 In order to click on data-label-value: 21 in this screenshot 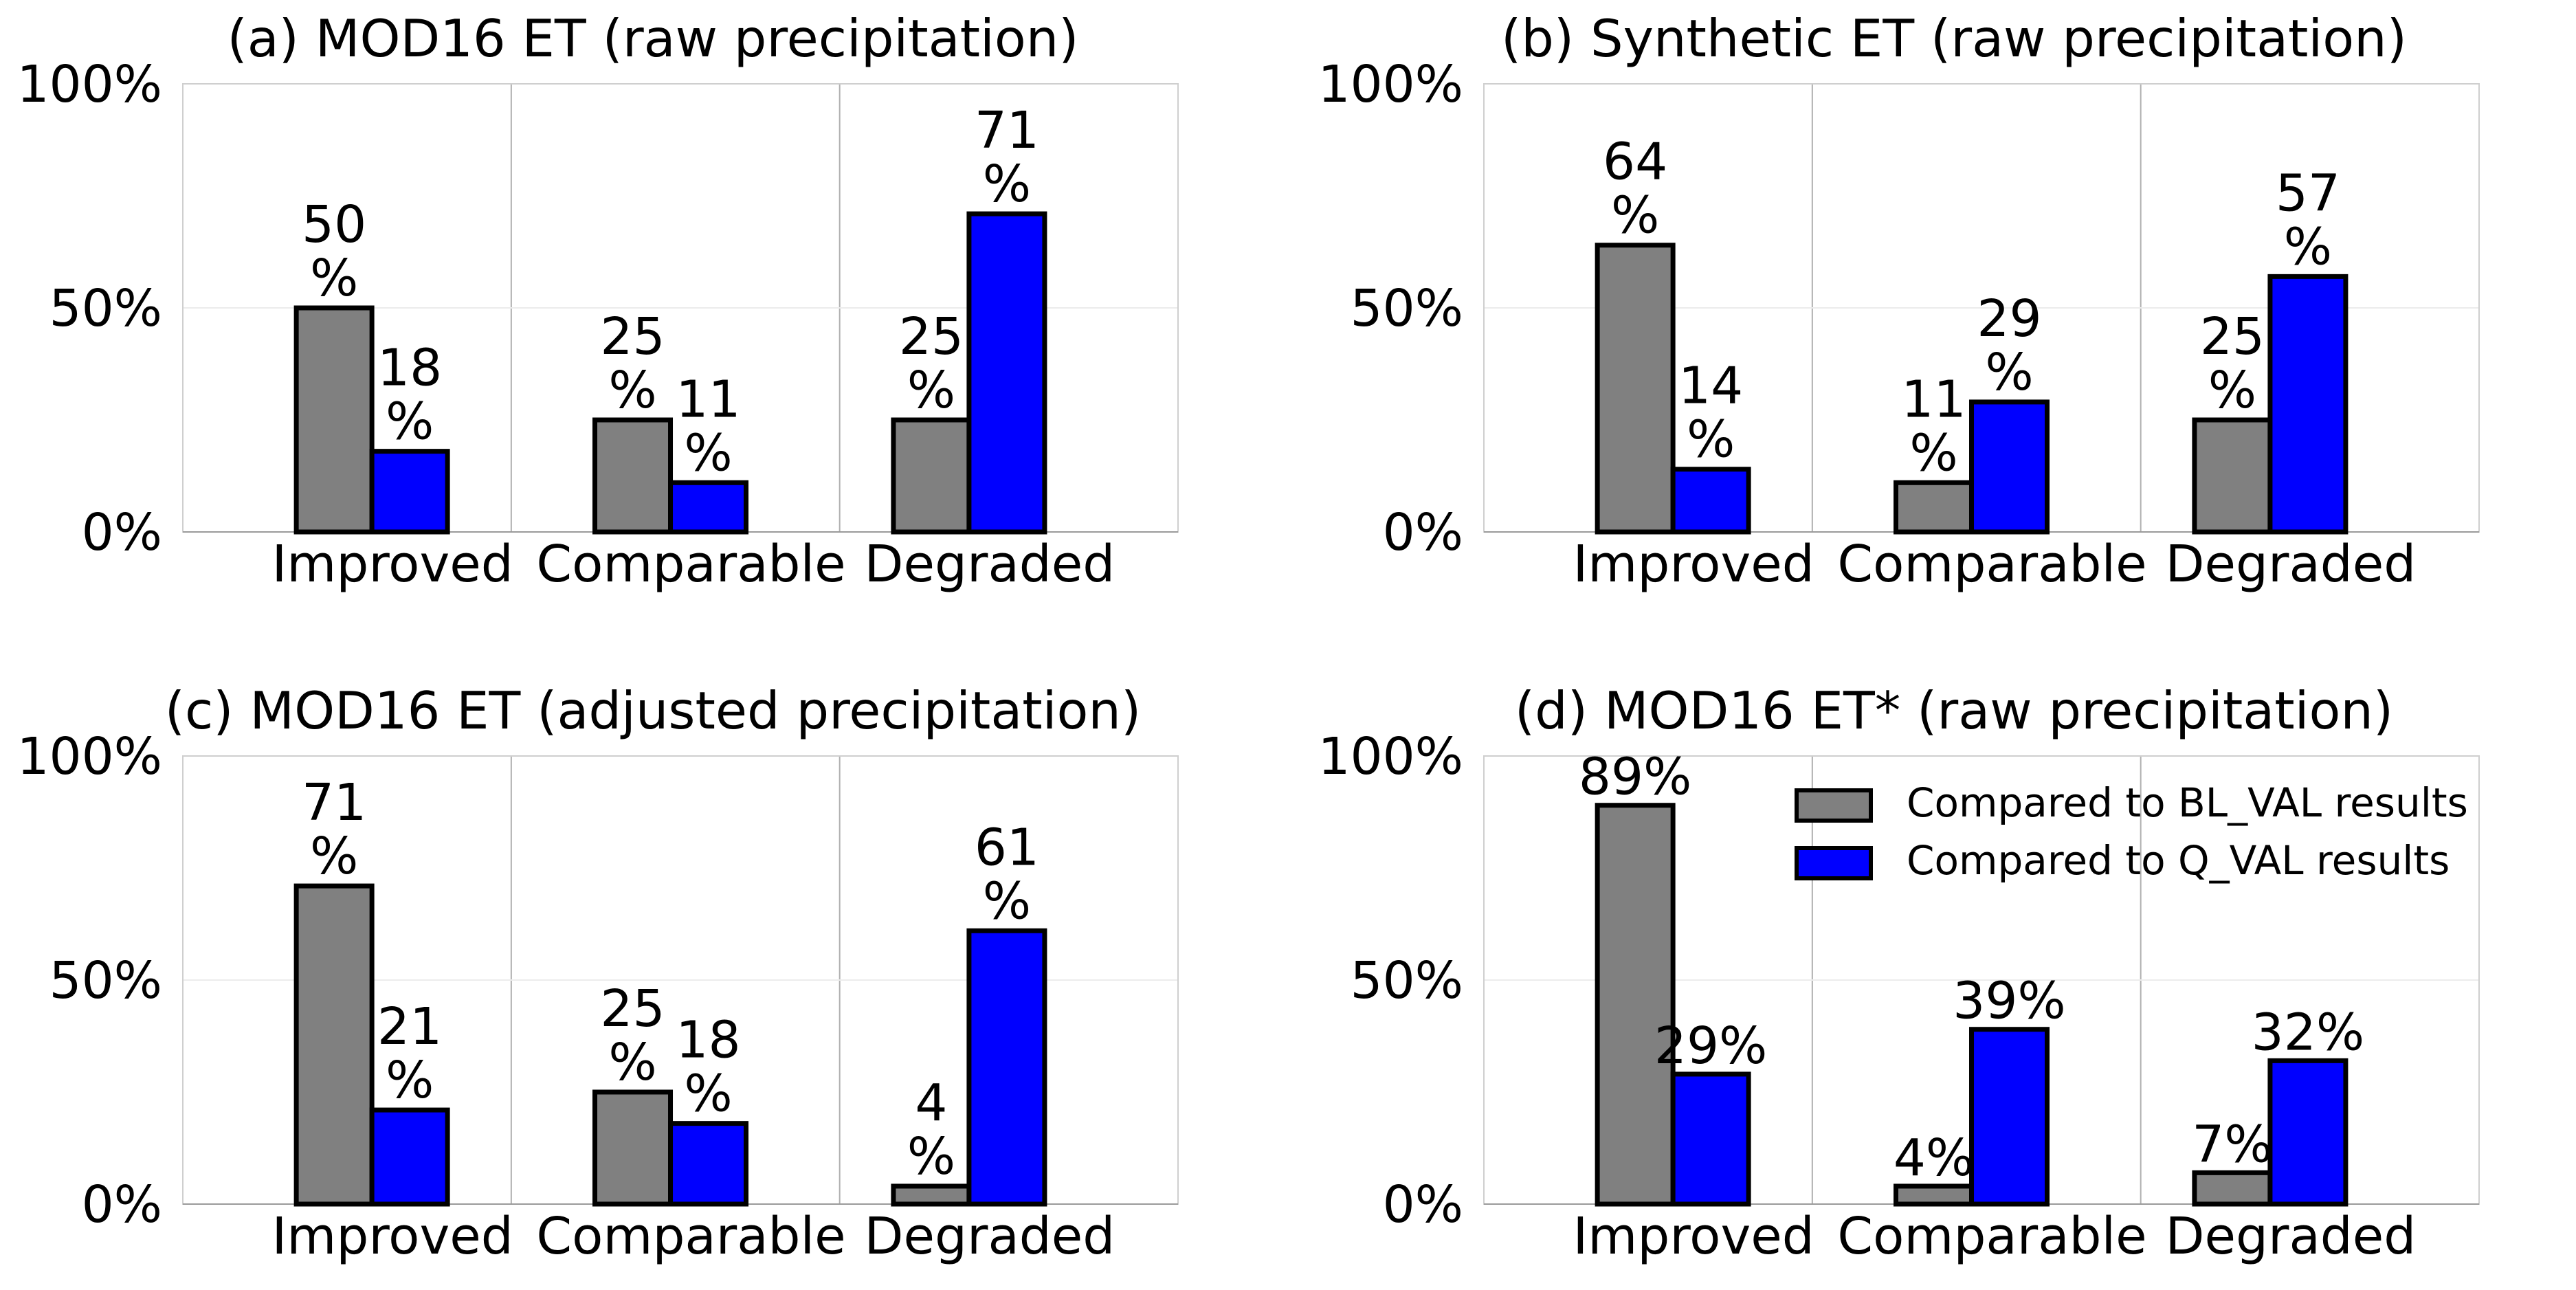, I will do `click(409, 1026)`.